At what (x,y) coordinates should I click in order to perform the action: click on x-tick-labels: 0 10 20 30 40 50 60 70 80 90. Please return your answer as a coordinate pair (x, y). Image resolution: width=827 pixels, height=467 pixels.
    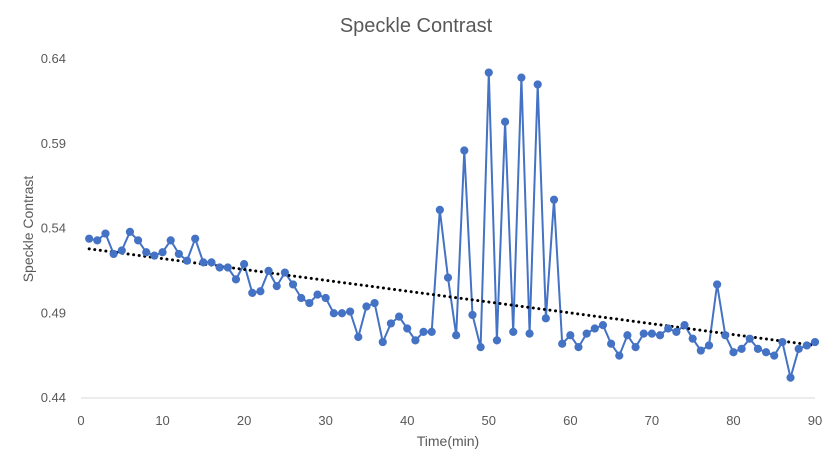
    Looking at the image, I should click on (449, 420).